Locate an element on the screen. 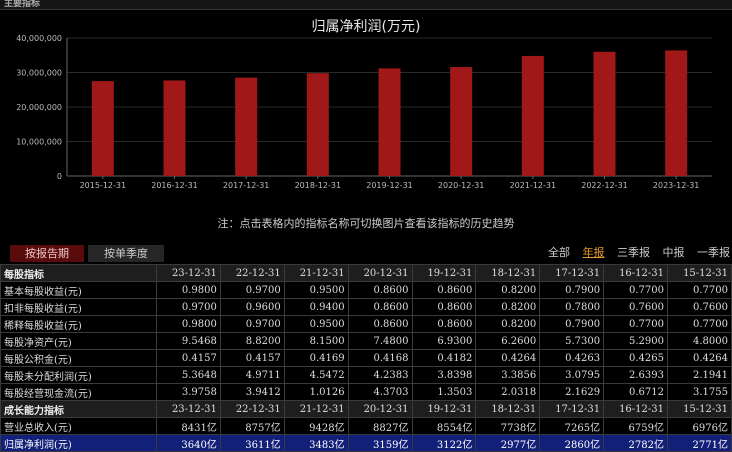 The height and width of the screenshot is (452, 732). column-header-date: 18-12-31 is located at coordinates (508, 273).